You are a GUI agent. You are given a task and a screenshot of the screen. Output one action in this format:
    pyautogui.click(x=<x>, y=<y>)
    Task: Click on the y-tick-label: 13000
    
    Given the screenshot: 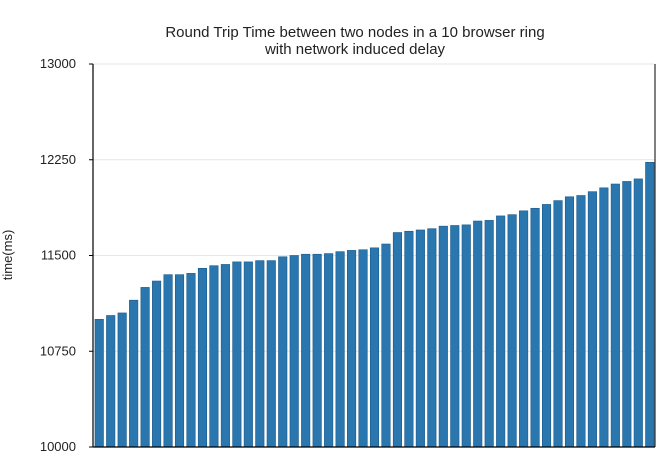 What is the action you would take?
    pyautogui.click(x=58, y=63)
    